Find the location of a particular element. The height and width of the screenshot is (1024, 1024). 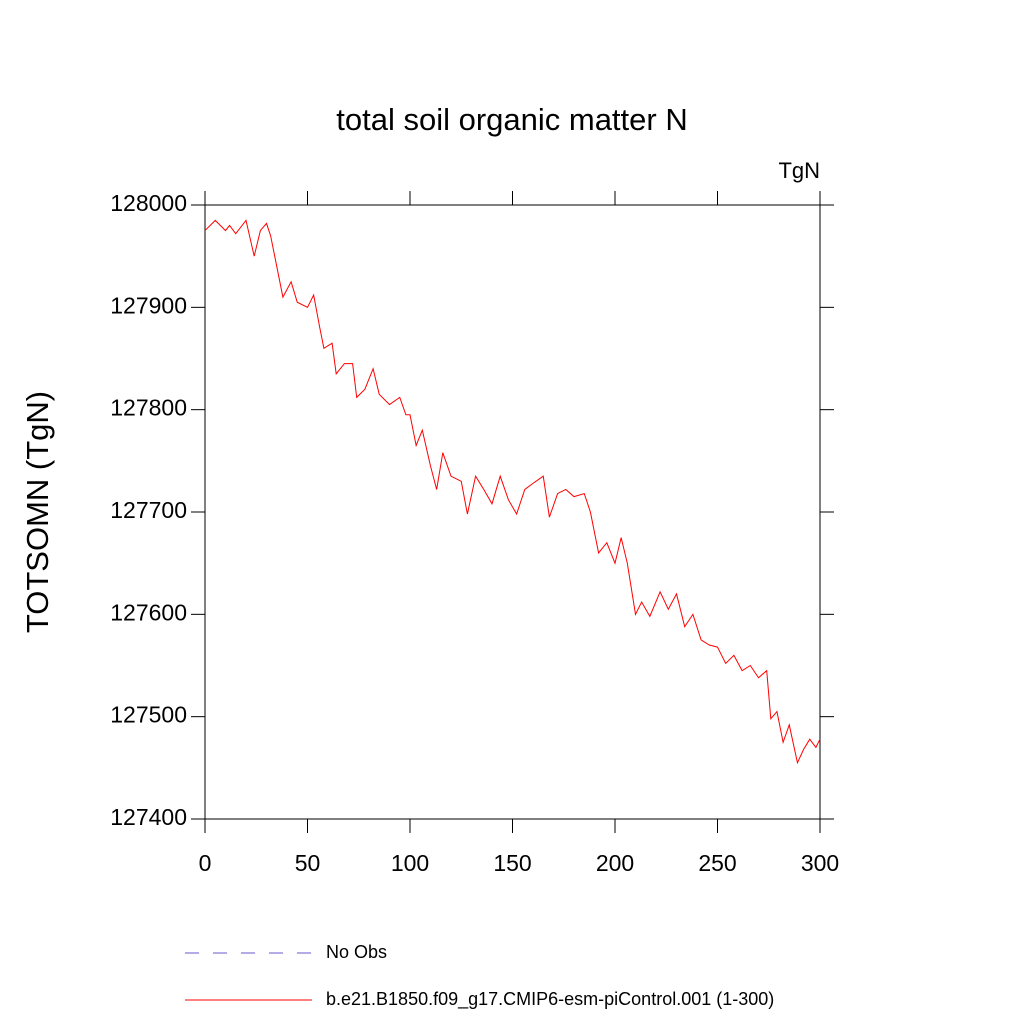

x-tick-label: 300 is located at coordinates (820, 863).